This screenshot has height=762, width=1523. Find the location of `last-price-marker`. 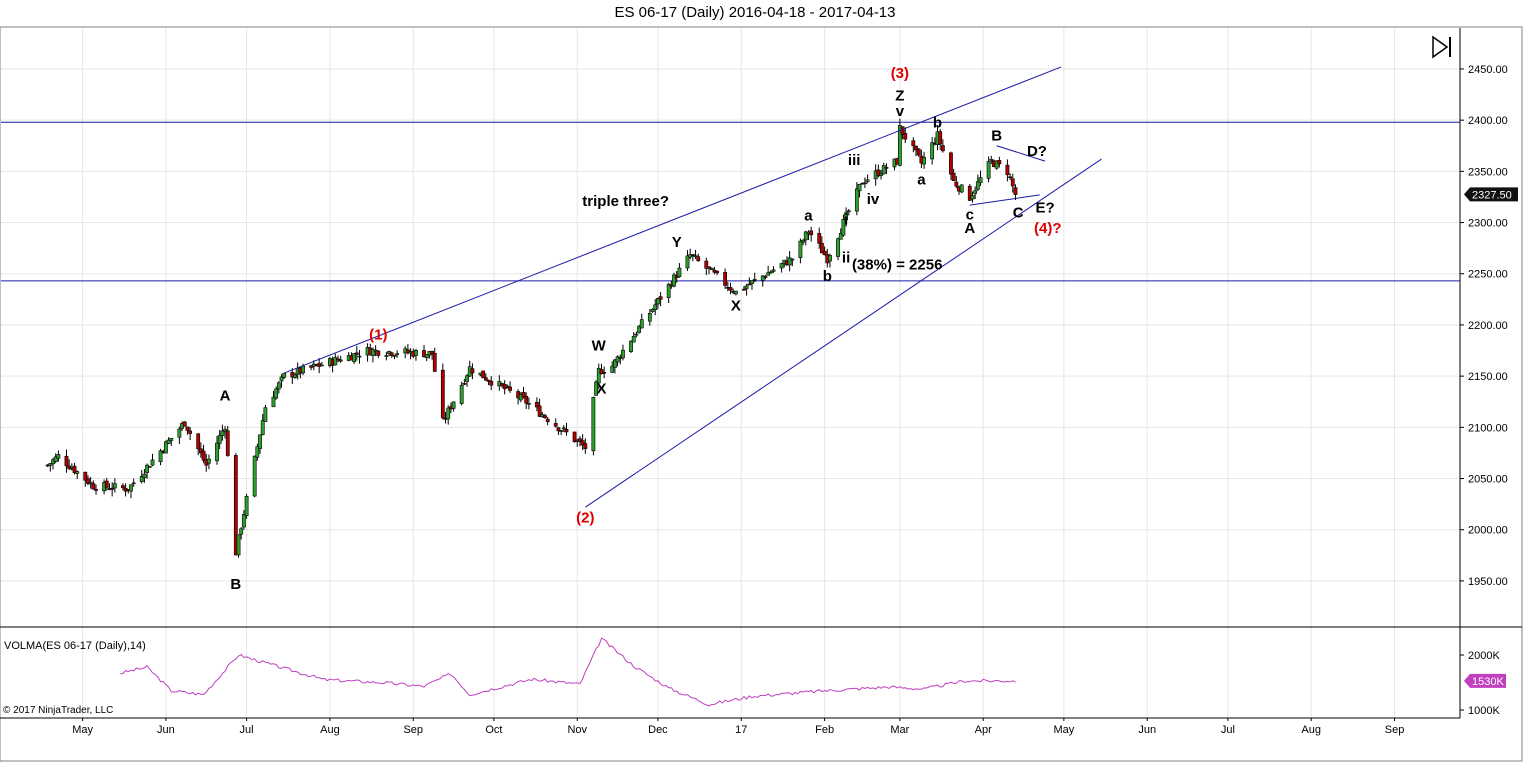

last-price-marker is located at coordinates (1491, 194).